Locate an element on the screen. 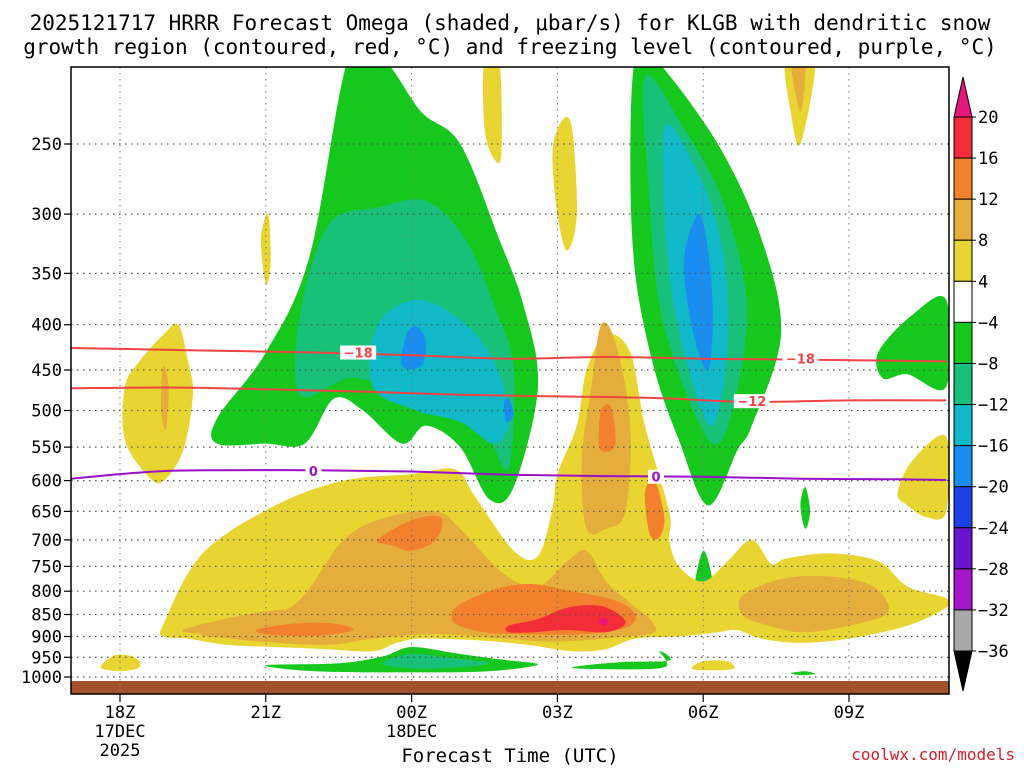 This screenshot has height=768, width=1024. y-tick-label-700: 700 is located at coordinates (46, 541).